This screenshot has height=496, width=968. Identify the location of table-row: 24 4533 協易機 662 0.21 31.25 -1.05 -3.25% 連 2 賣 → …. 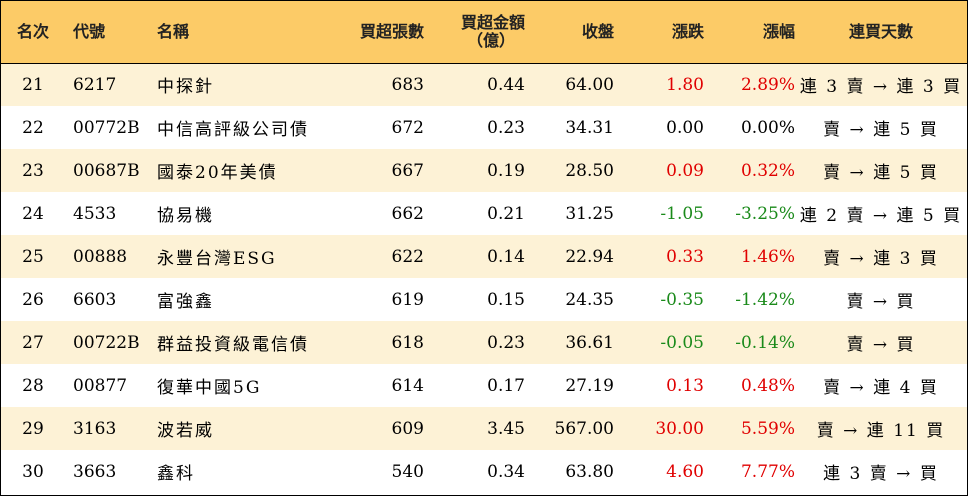
(484, 213).